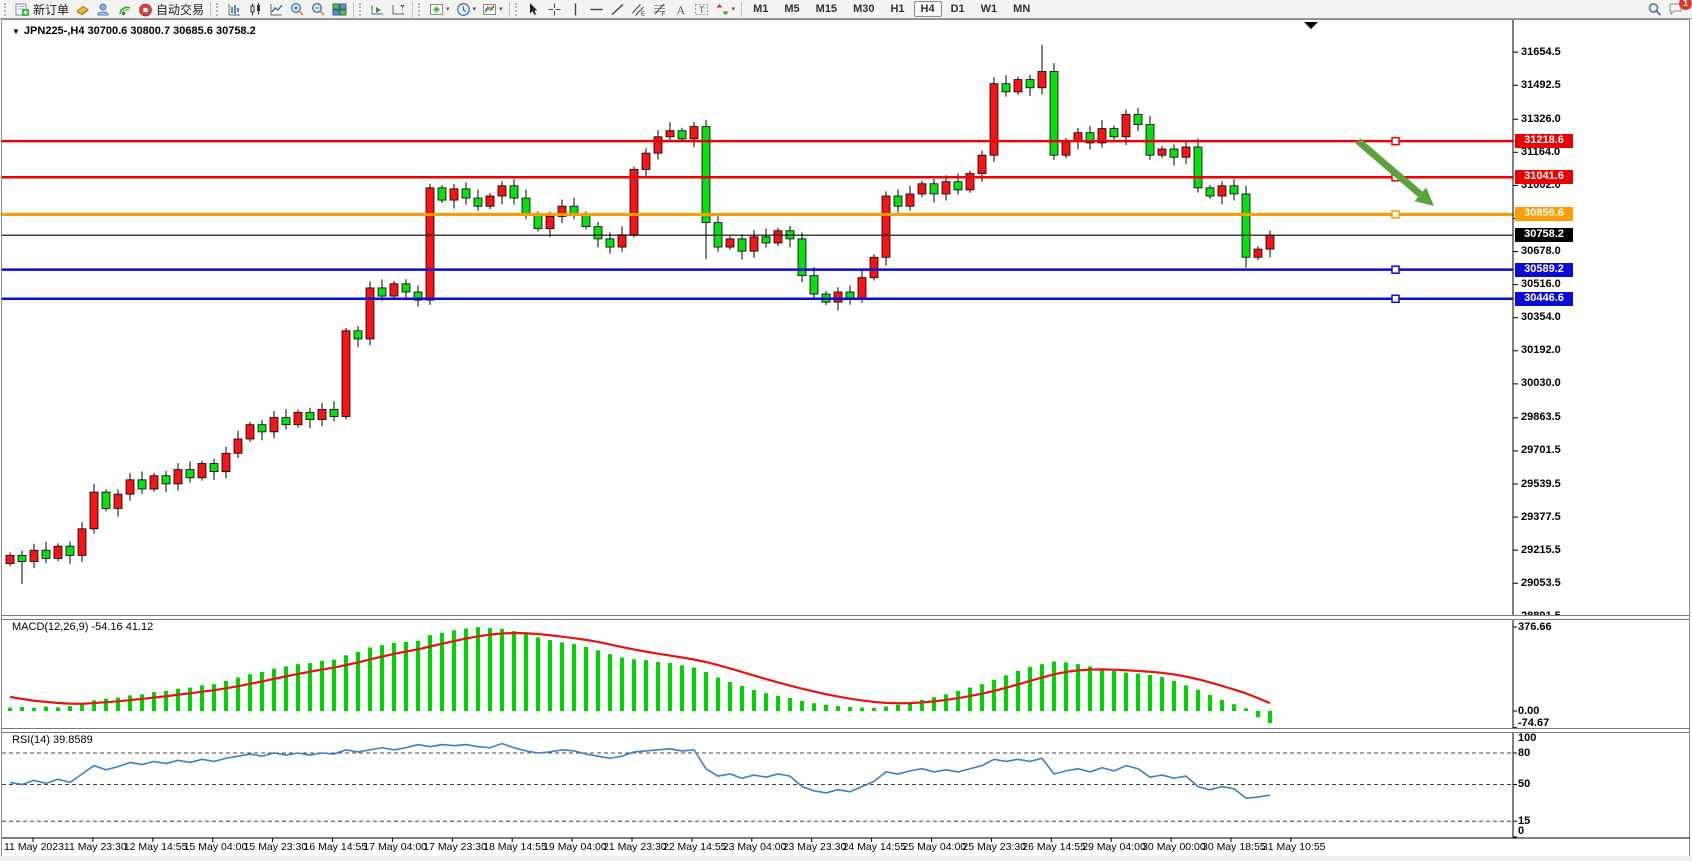 The width and height of the screenshot is (1692, 861). I want to click on cursor-button, so click(533, 9).